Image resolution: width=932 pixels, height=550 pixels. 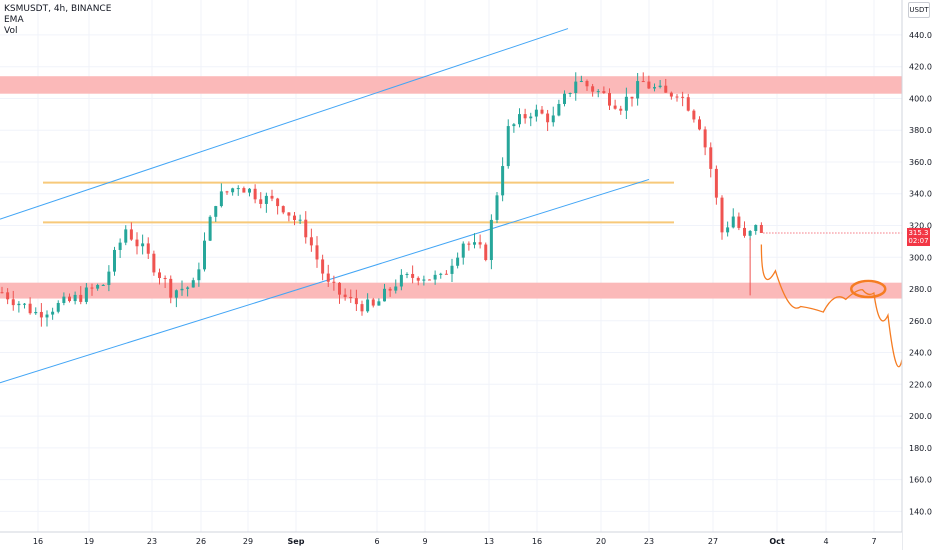 I want to click on y-tick-label: 420.0, so click(x=920, y=67).